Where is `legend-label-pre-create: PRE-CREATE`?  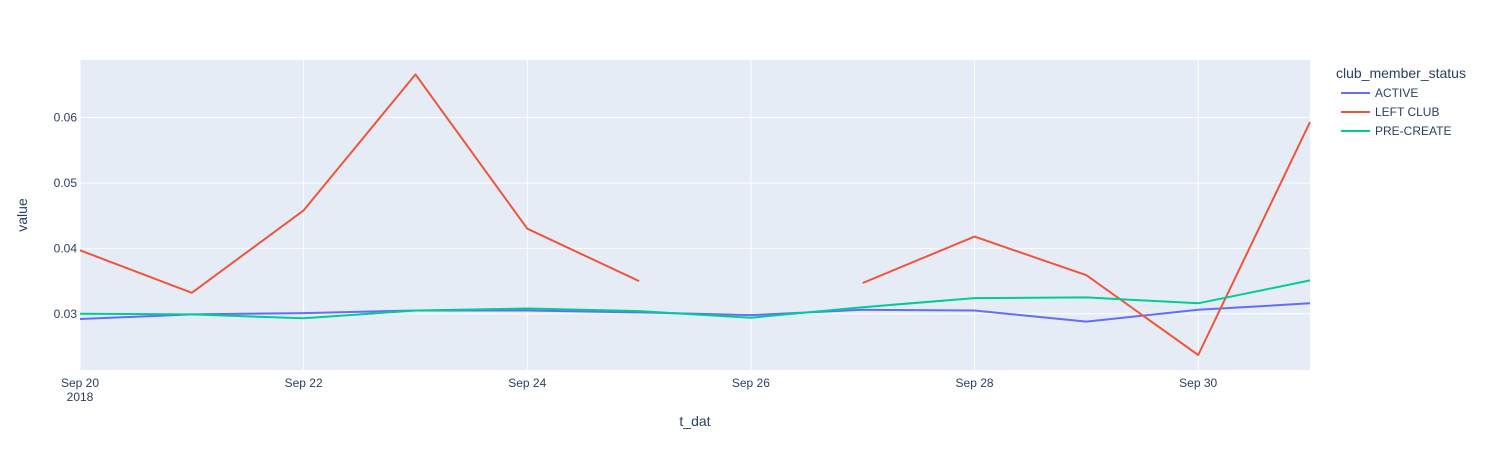 legend-label-pre-create: PRE-CREATE is located at coordinates (1413, 131).